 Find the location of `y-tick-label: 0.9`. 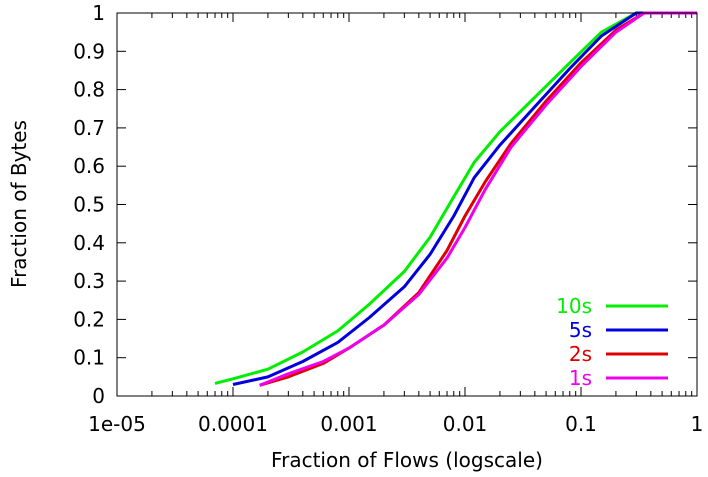

y-tick-label: 0.9 is located at coordinates (89, 51).